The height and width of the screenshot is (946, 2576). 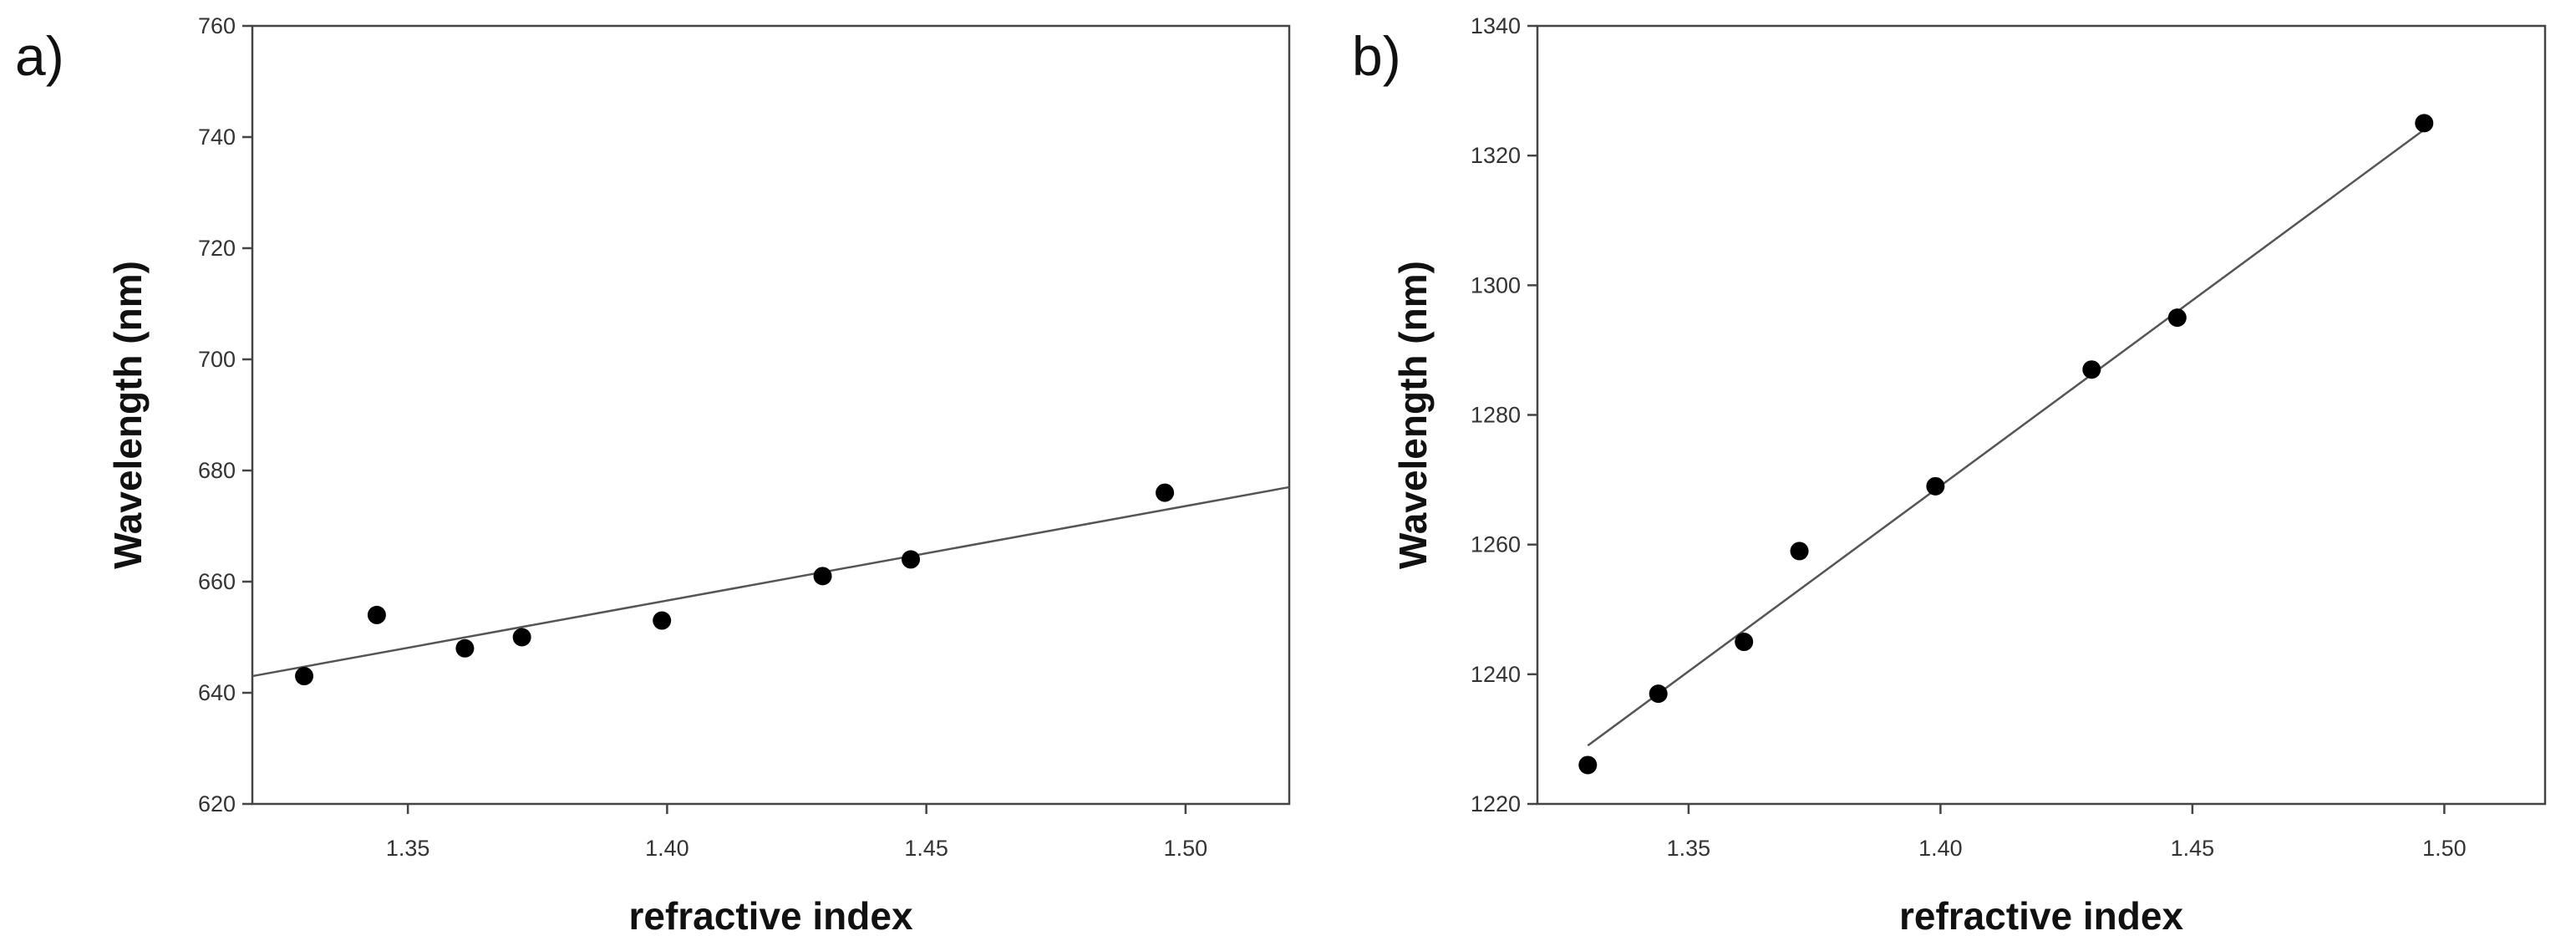 I want to click on y-tick-label-a: 660, so click(x=217, y=582).